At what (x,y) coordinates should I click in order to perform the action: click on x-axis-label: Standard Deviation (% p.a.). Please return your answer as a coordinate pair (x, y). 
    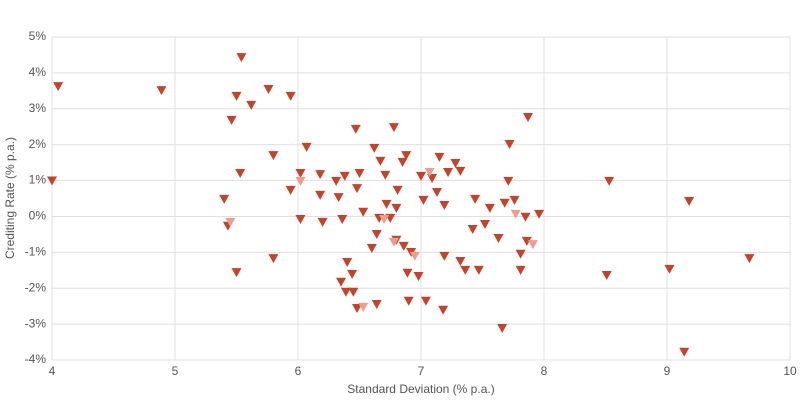
    Looking at the image, I should click on (420, 389).